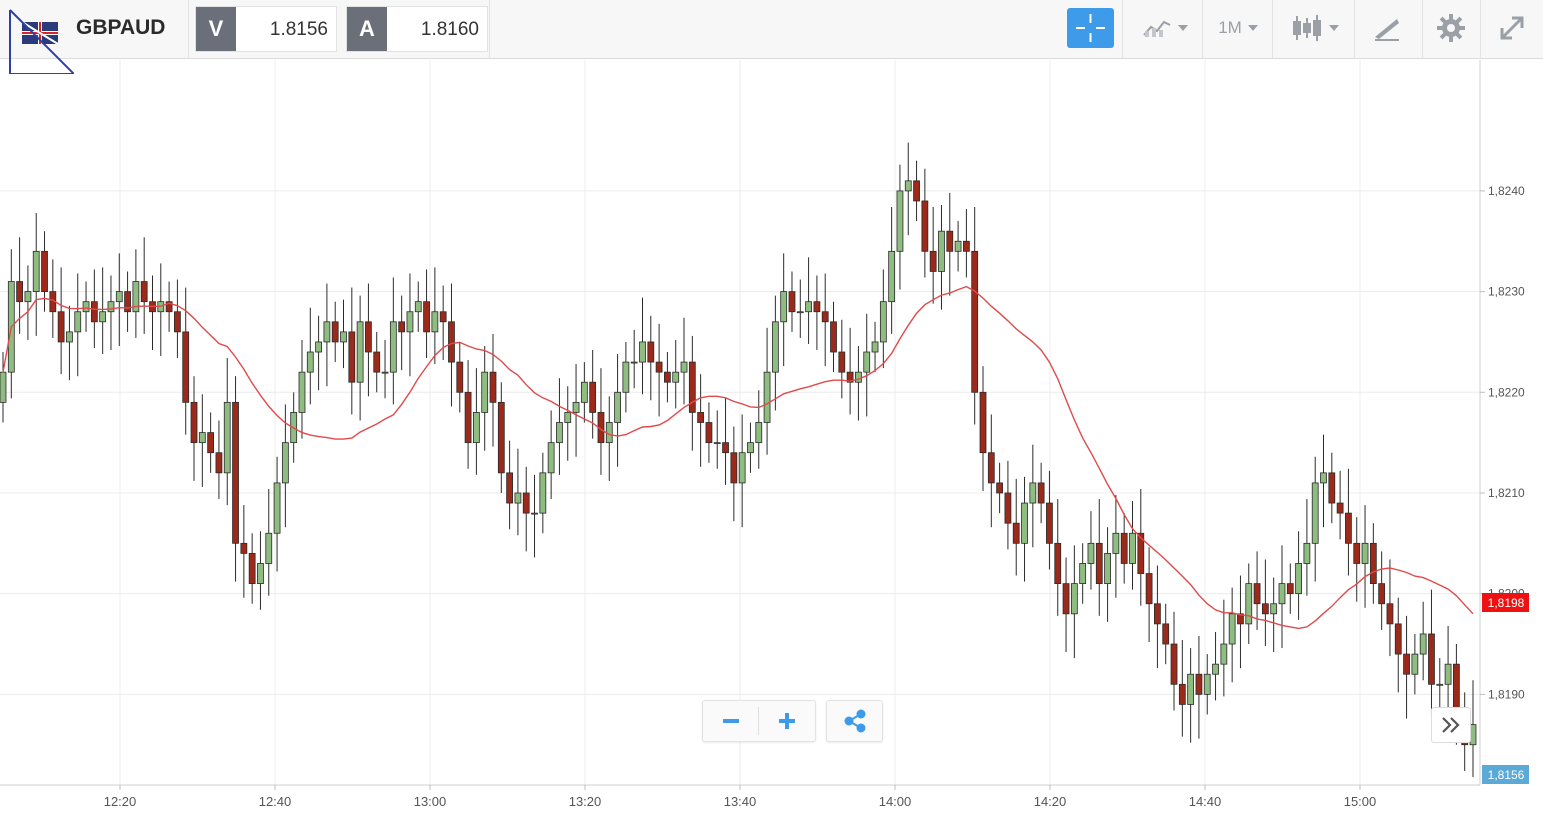  What do you see at coordinates (1230, 27) in the screenshot?
I see `timeframe-label: 1M` at bounding box center [1230, 27].